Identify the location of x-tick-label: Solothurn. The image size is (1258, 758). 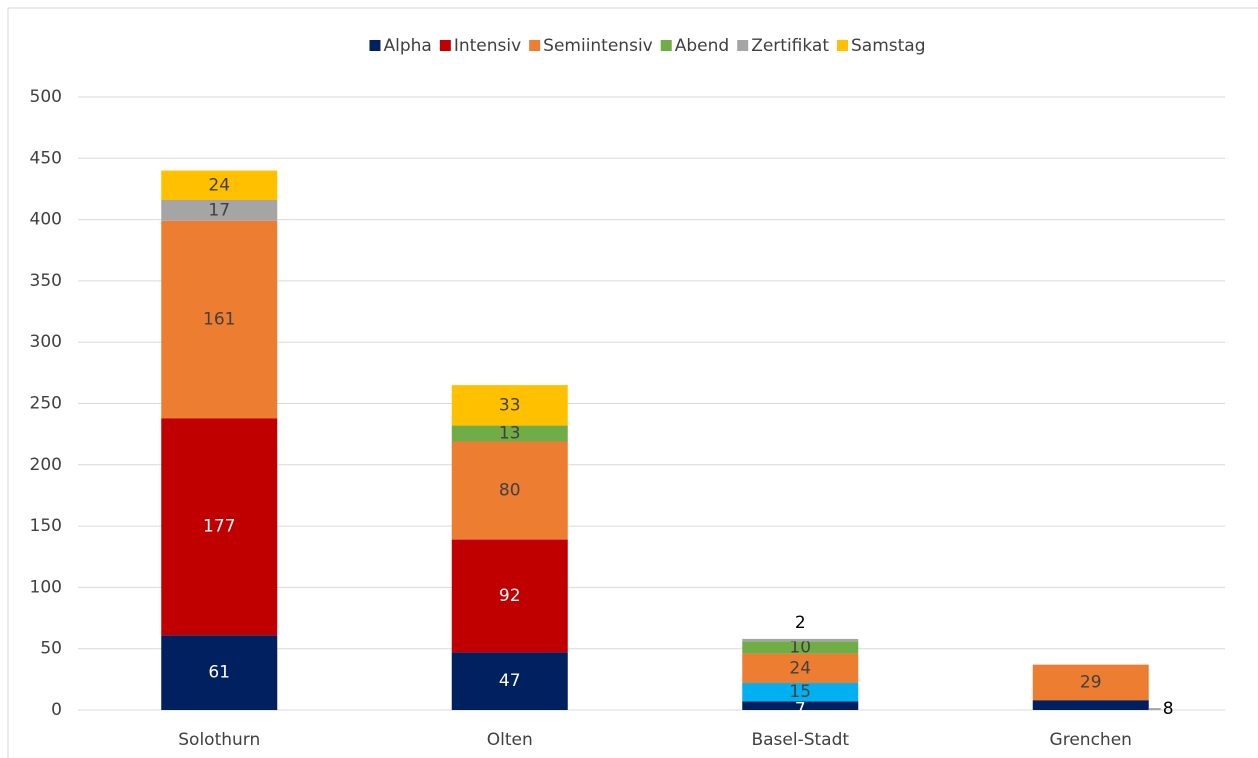
(219, 740).